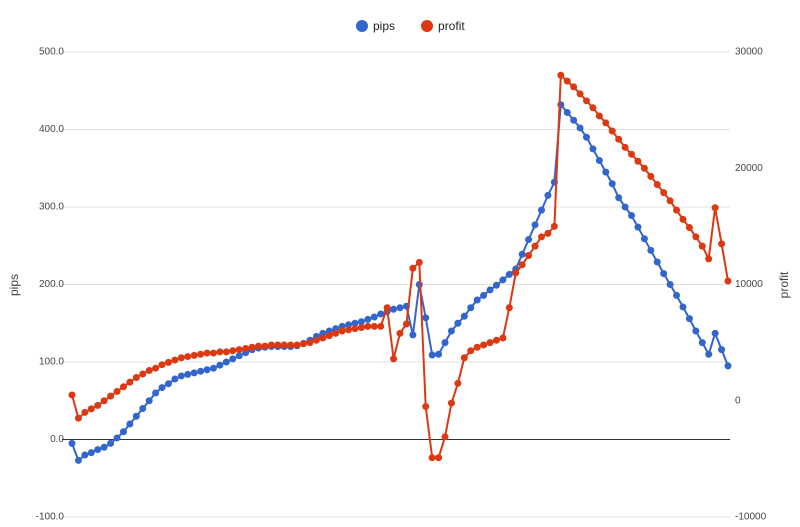 The height and width of the screenshot is (527, 800). Describe the element at coordinates (57, 439) in the screenshot. I see `y-tick-label: 0.0` at that location.